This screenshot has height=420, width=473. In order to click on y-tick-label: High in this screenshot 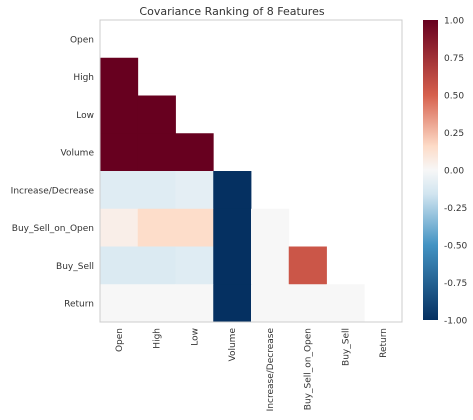, I will do `click(83, 78)`.